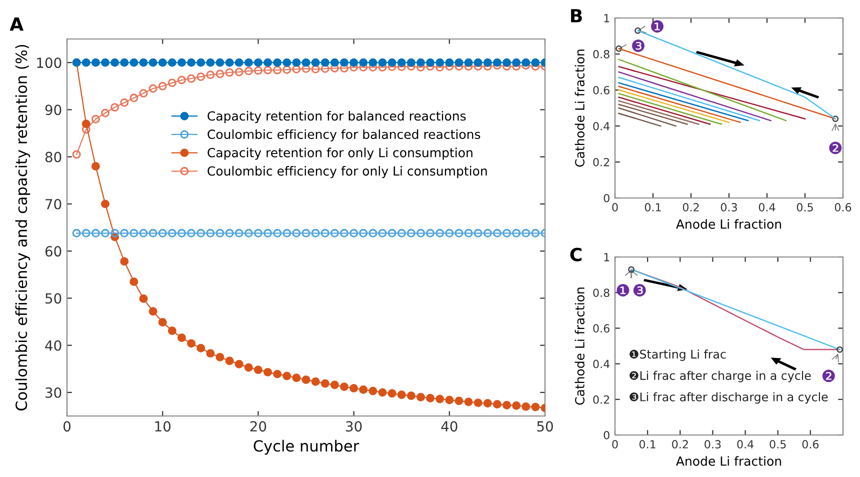 The height and width of the screenshot is (477, 860). I want to click on y-tick-label: 0.2, so click(601, 399).